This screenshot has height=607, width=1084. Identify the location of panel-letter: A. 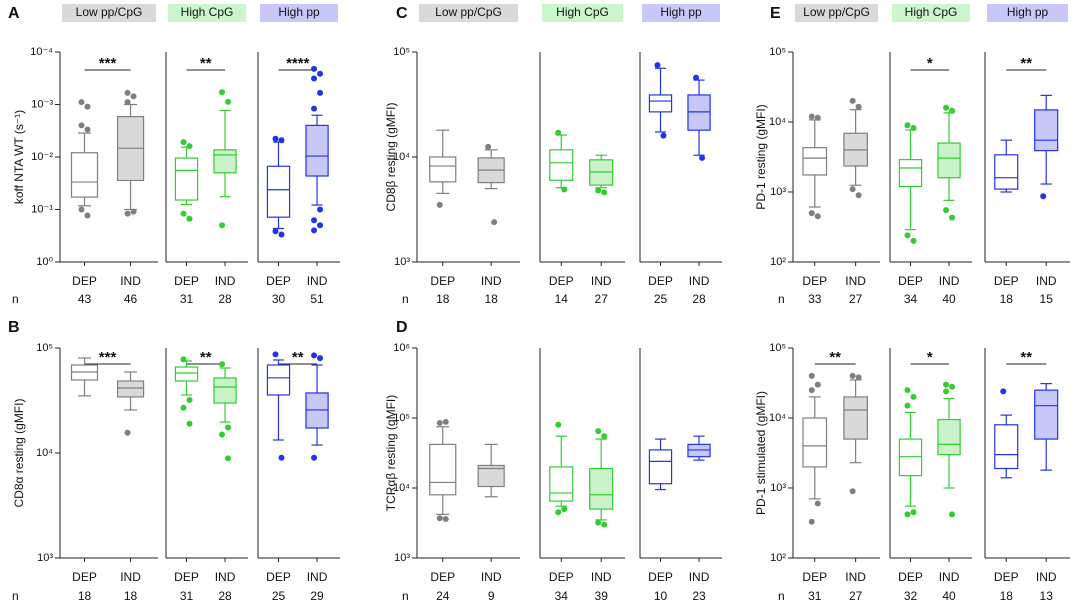
(14, 13).